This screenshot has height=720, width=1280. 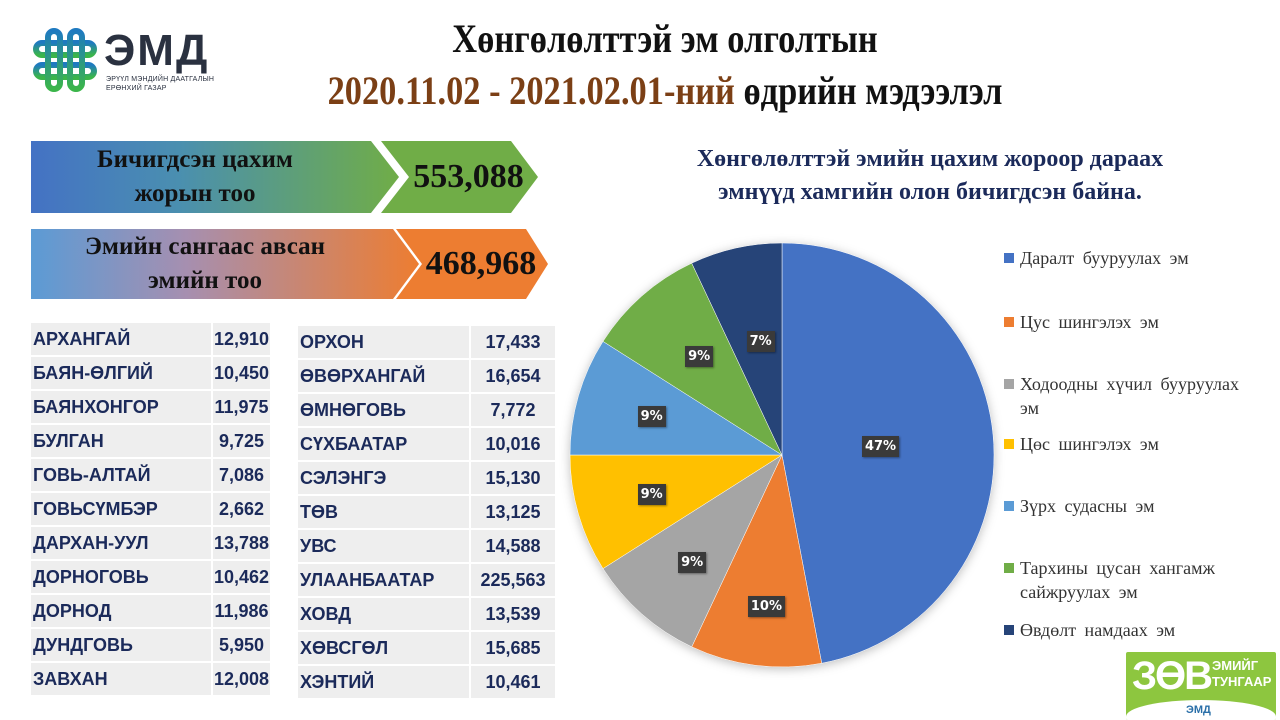 What do you see at coordinates (384, 445) in the screenshot?
I see `province-name: СҮХБААТАР` at bounding box center [384, 445].